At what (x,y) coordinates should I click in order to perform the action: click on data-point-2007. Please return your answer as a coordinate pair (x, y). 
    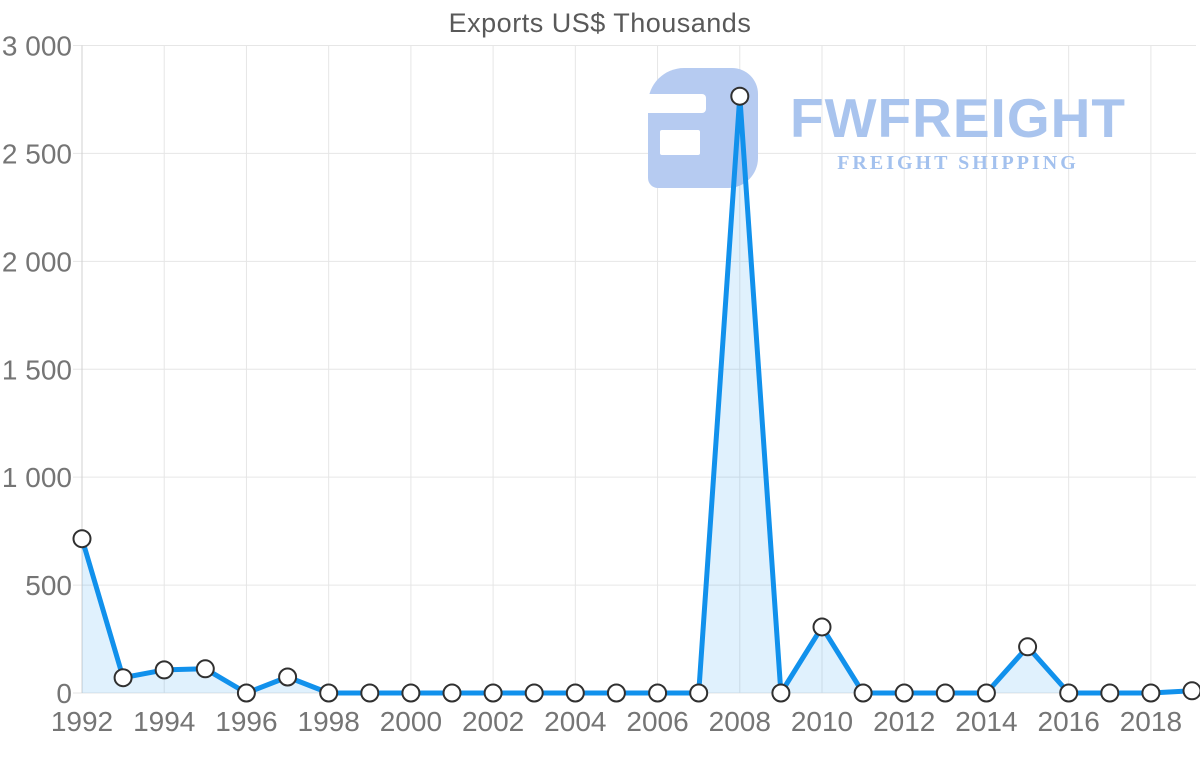
    Looking at the image, I should click on (699, 693).